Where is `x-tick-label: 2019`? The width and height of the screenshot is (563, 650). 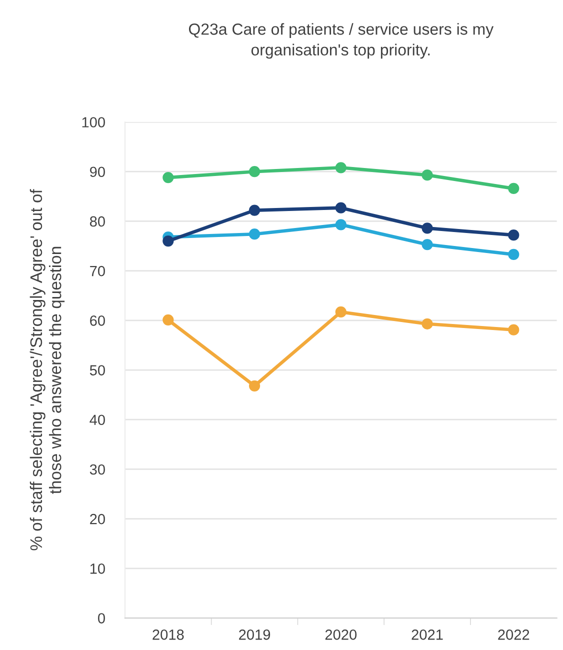 x-tick-label: 2019 is located at coordinates (254, 635).